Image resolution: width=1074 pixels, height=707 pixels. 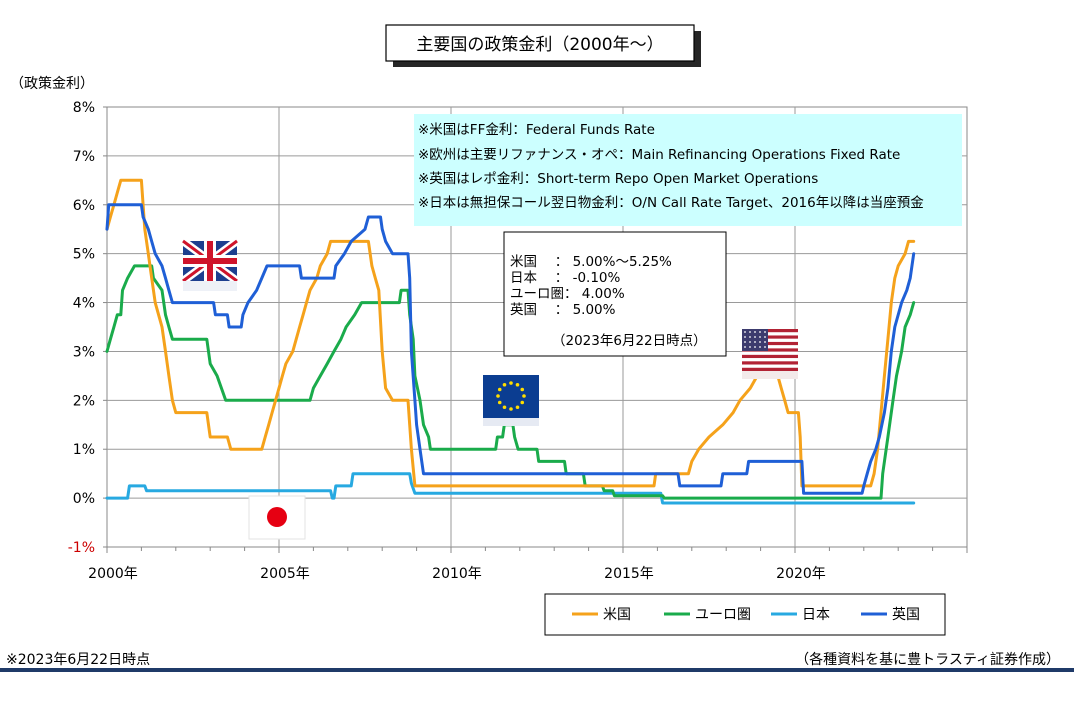 What do you see at coordinates (591, 262) in the screenshot?
I see `current-rate-us: 米国 ： 5.00%～5.25%` at bounding box center [591, 262].